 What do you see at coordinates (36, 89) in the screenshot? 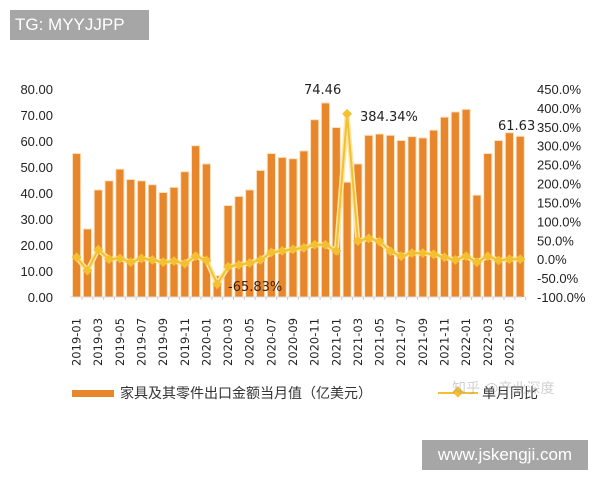
I see `left-axis-tick-label: 80.00` at bounding box center [36, 89].